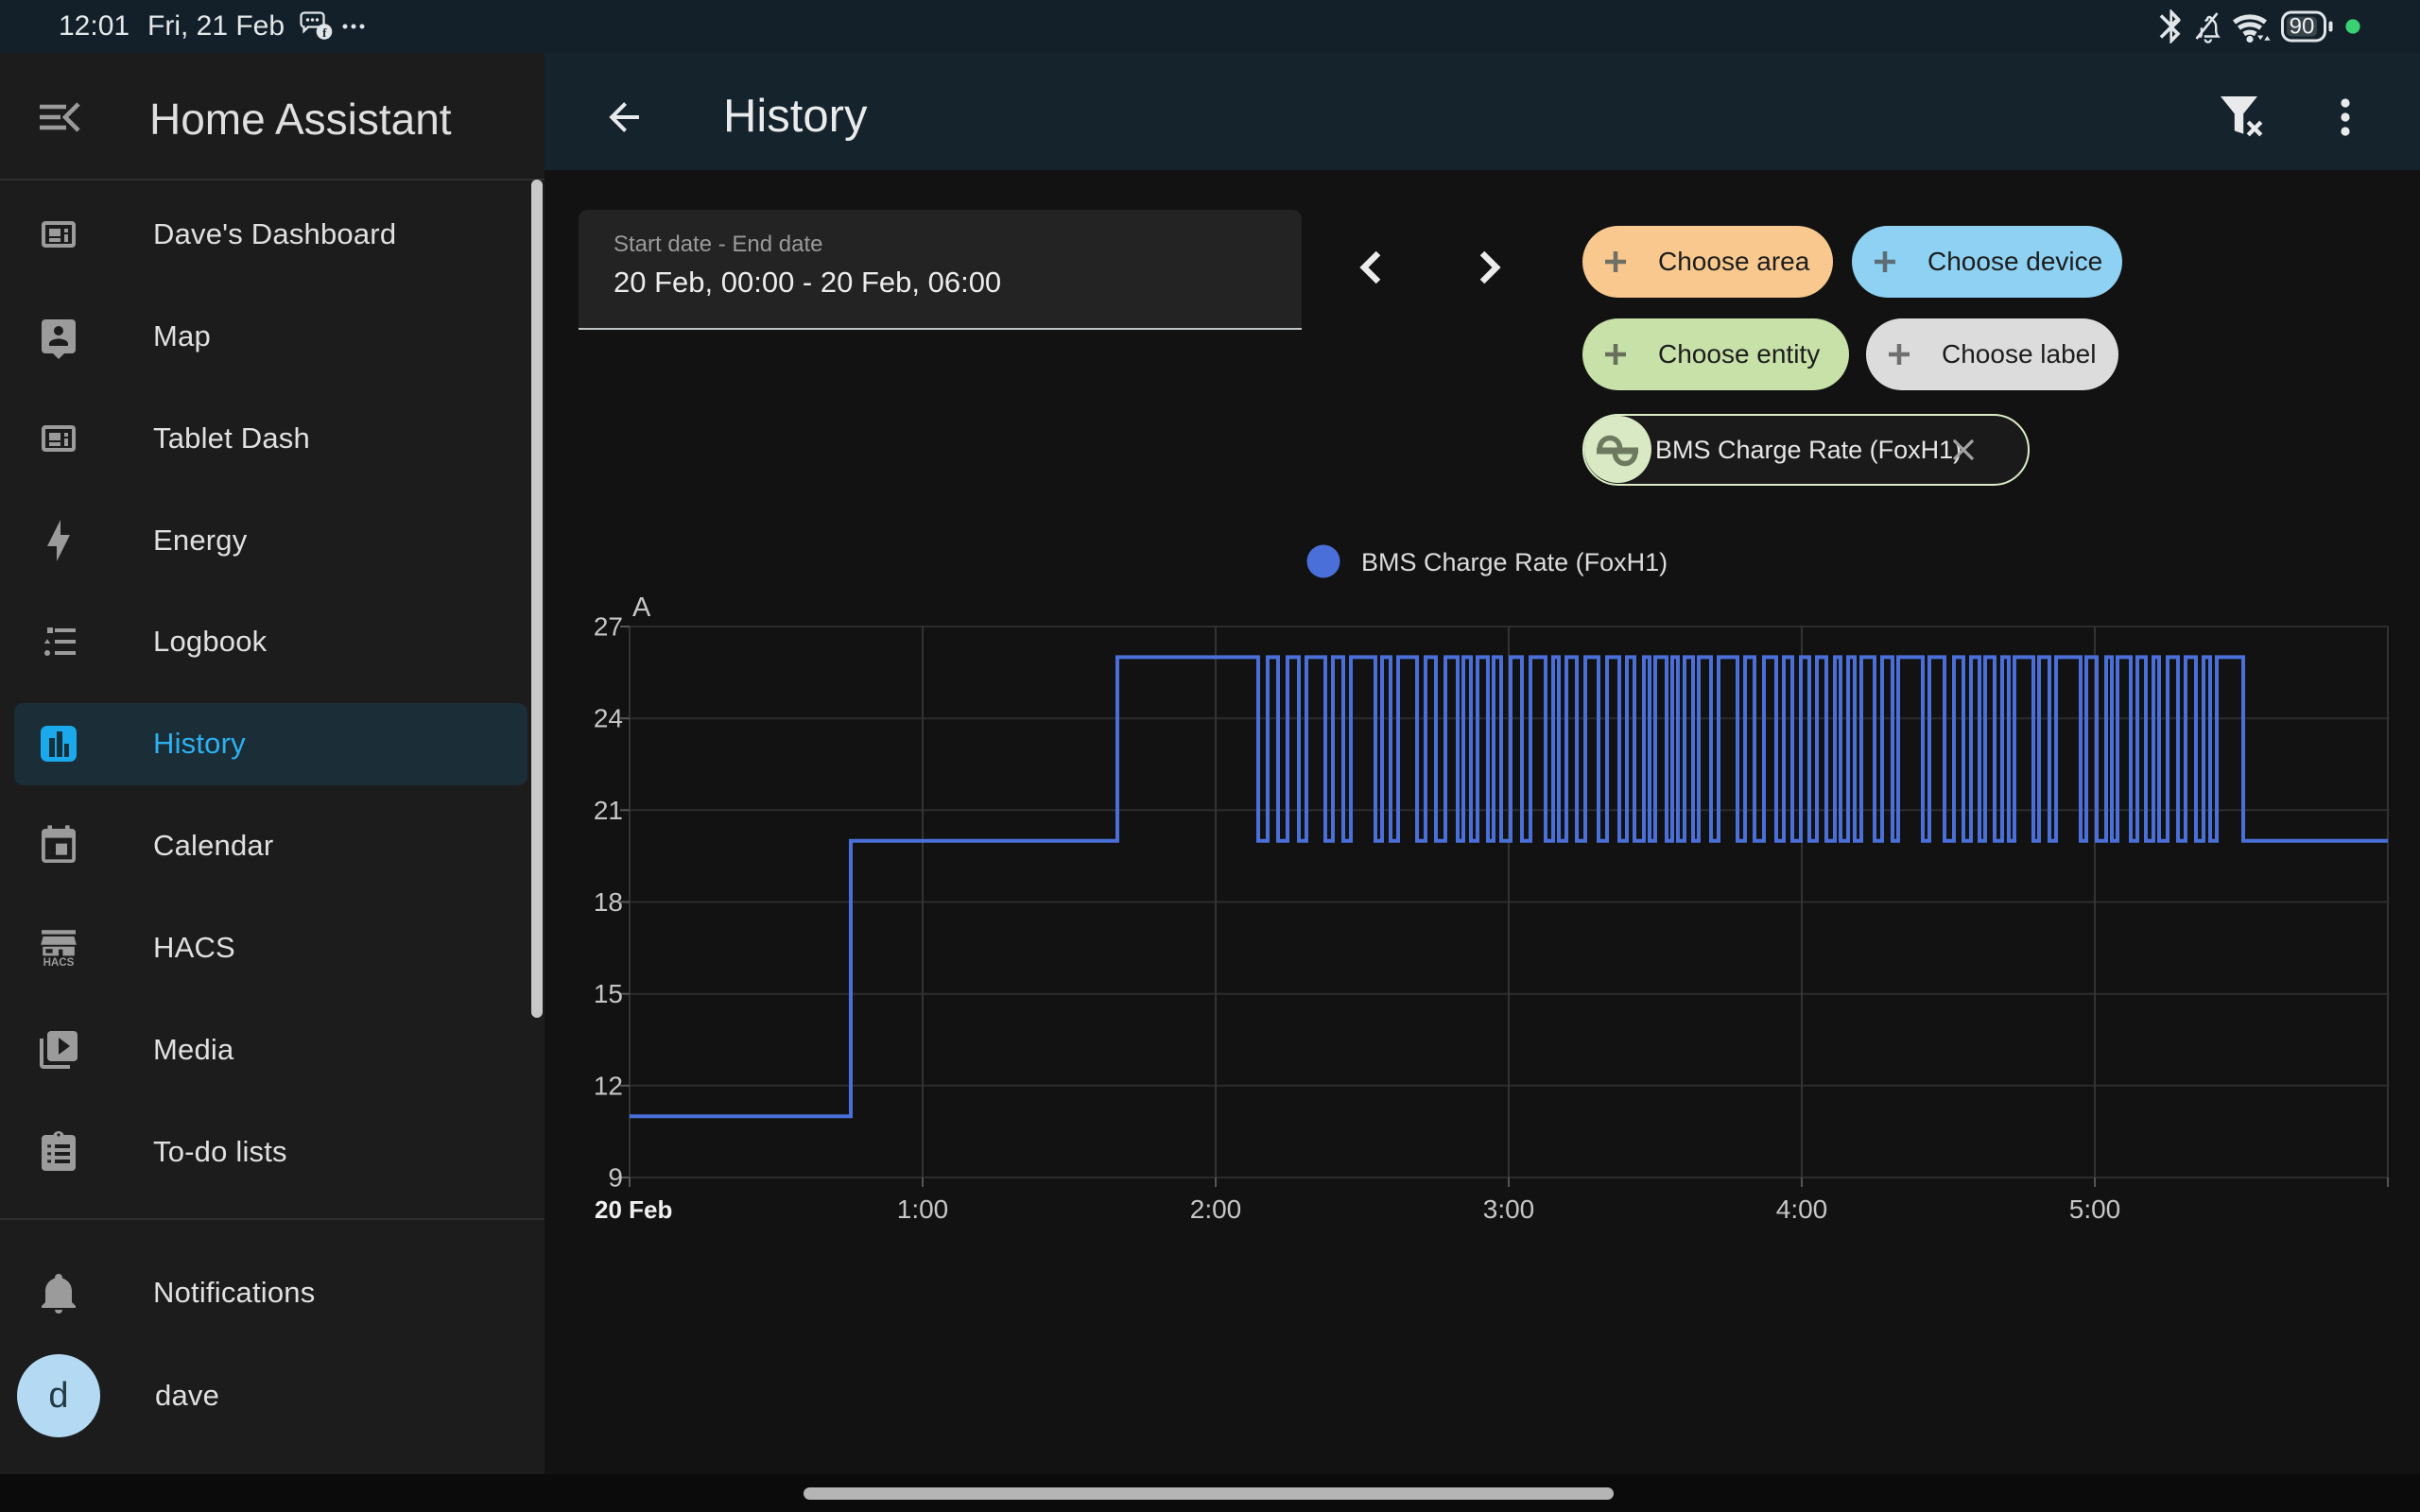 This screenshot has height=1512, width=2420. I want to click on svg-text: HACS, so click(59, 962).